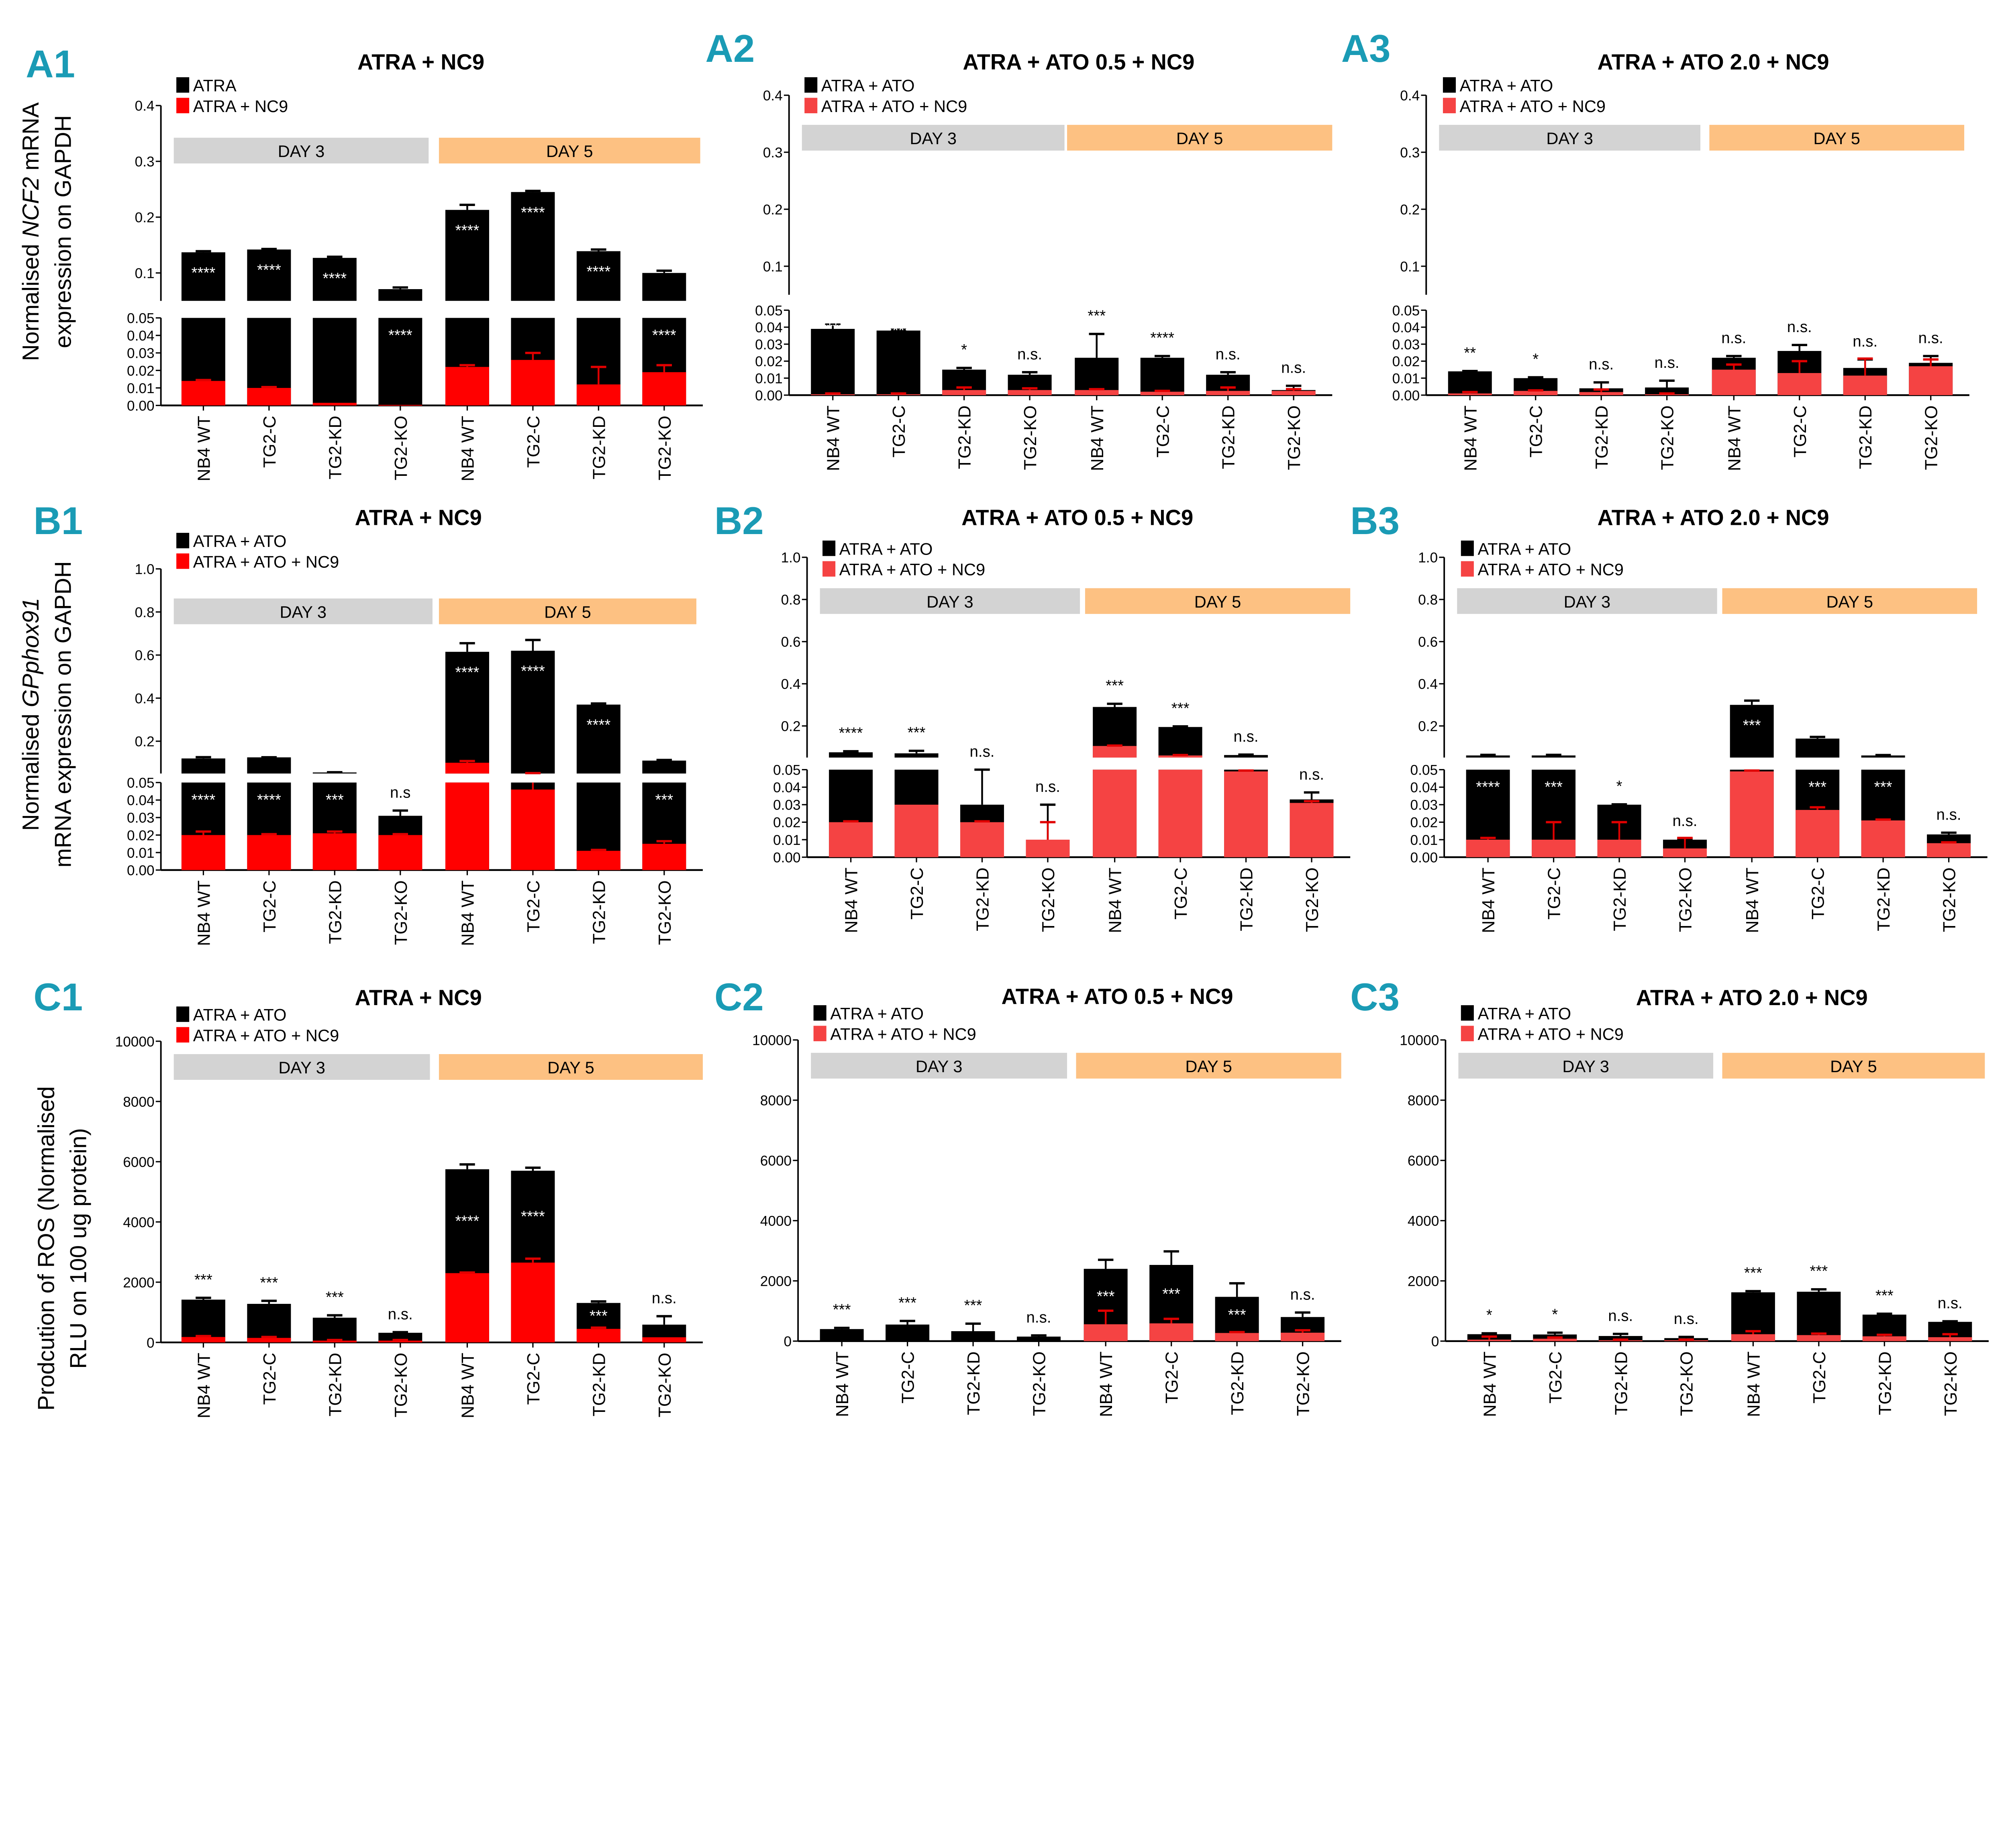  What do you see at coordinates (1423, 1281) in the screenshot?
I see `y-tick-label: 2000` at bounding box center [1423, 1281].